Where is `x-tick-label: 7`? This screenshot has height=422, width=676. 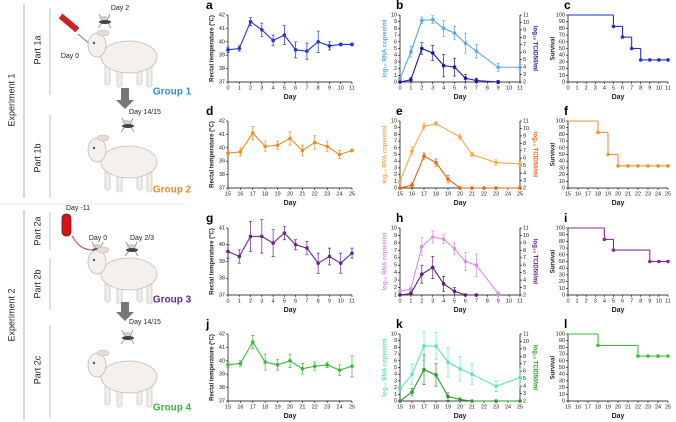
x-tick-label: 7 is located at coordinates (476, 301).